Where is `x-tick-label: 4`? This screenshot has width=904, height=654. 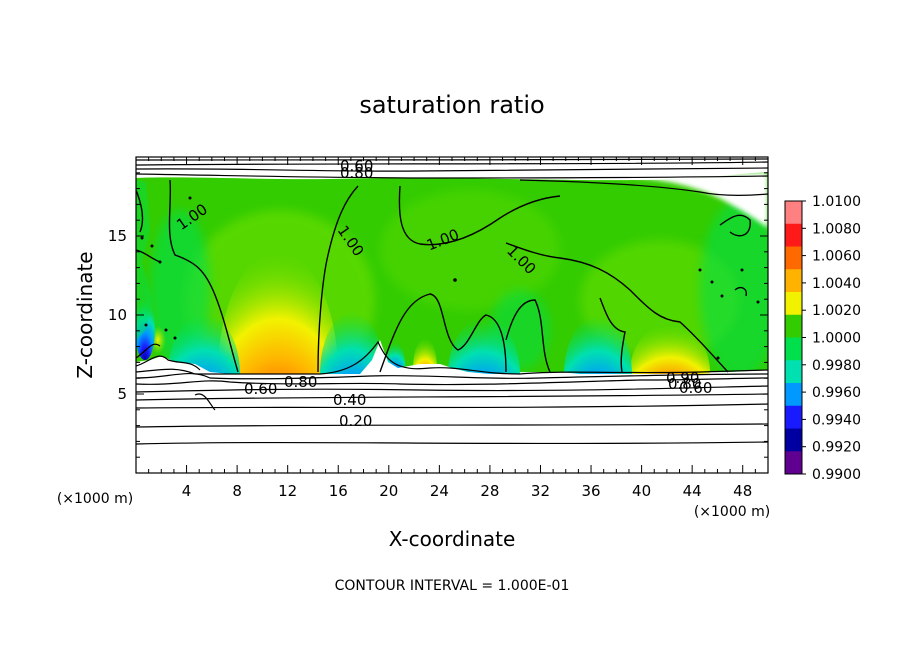 x-tick-label: 4 is located at coordinates (187, 491).